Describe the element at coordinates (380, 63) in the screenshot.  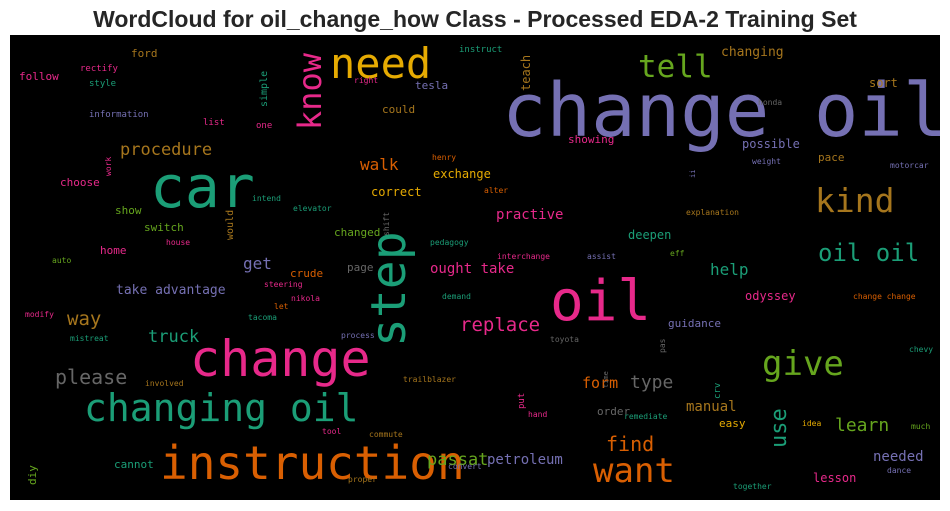
I see `word-need: need` at that location.